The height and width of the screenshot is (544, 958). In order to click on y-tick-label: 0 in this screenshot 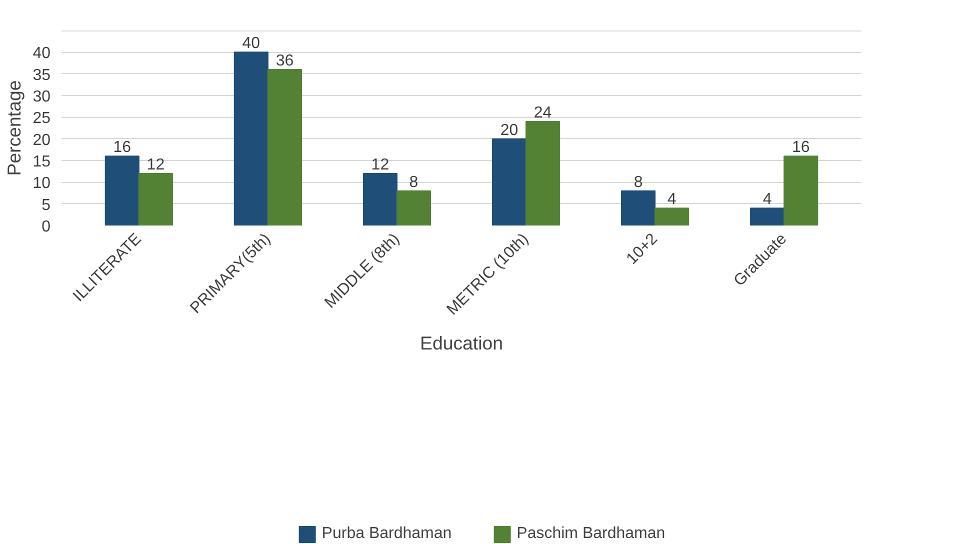, I will do `click(46, 227)`.